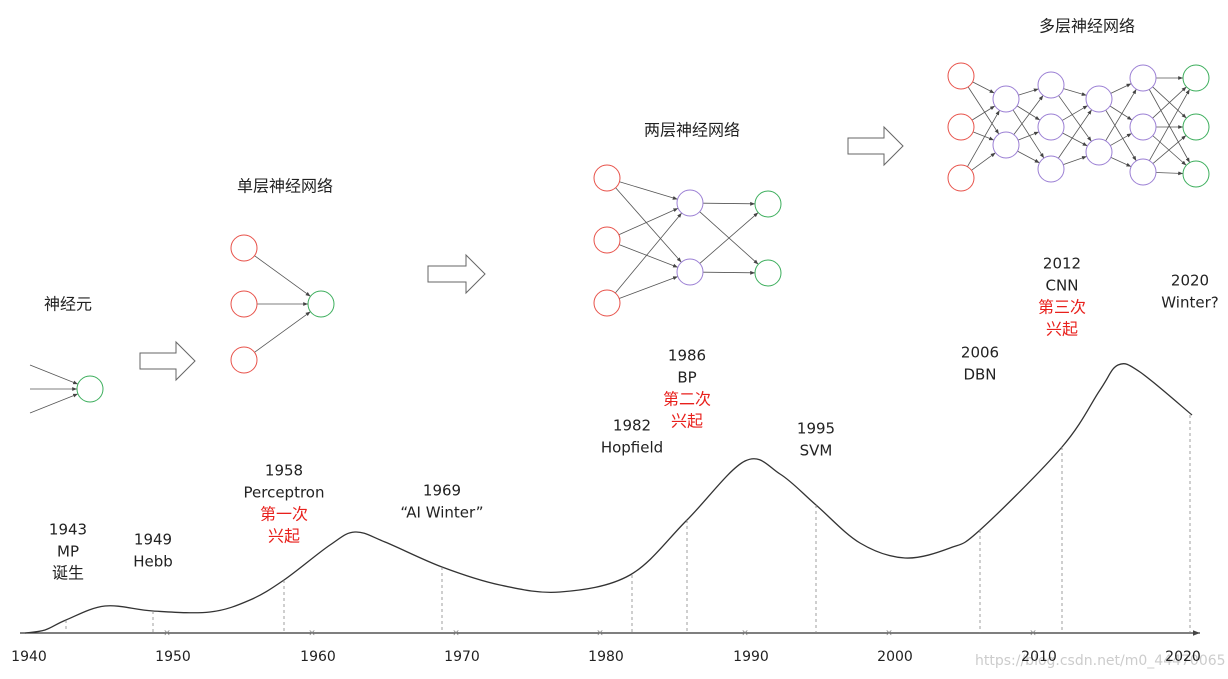 This screenshot has width=1228, height=679. Describe the element at coordinates (441, 513) in the screenshot. I see `event-label: “AI Winter”` at that location.